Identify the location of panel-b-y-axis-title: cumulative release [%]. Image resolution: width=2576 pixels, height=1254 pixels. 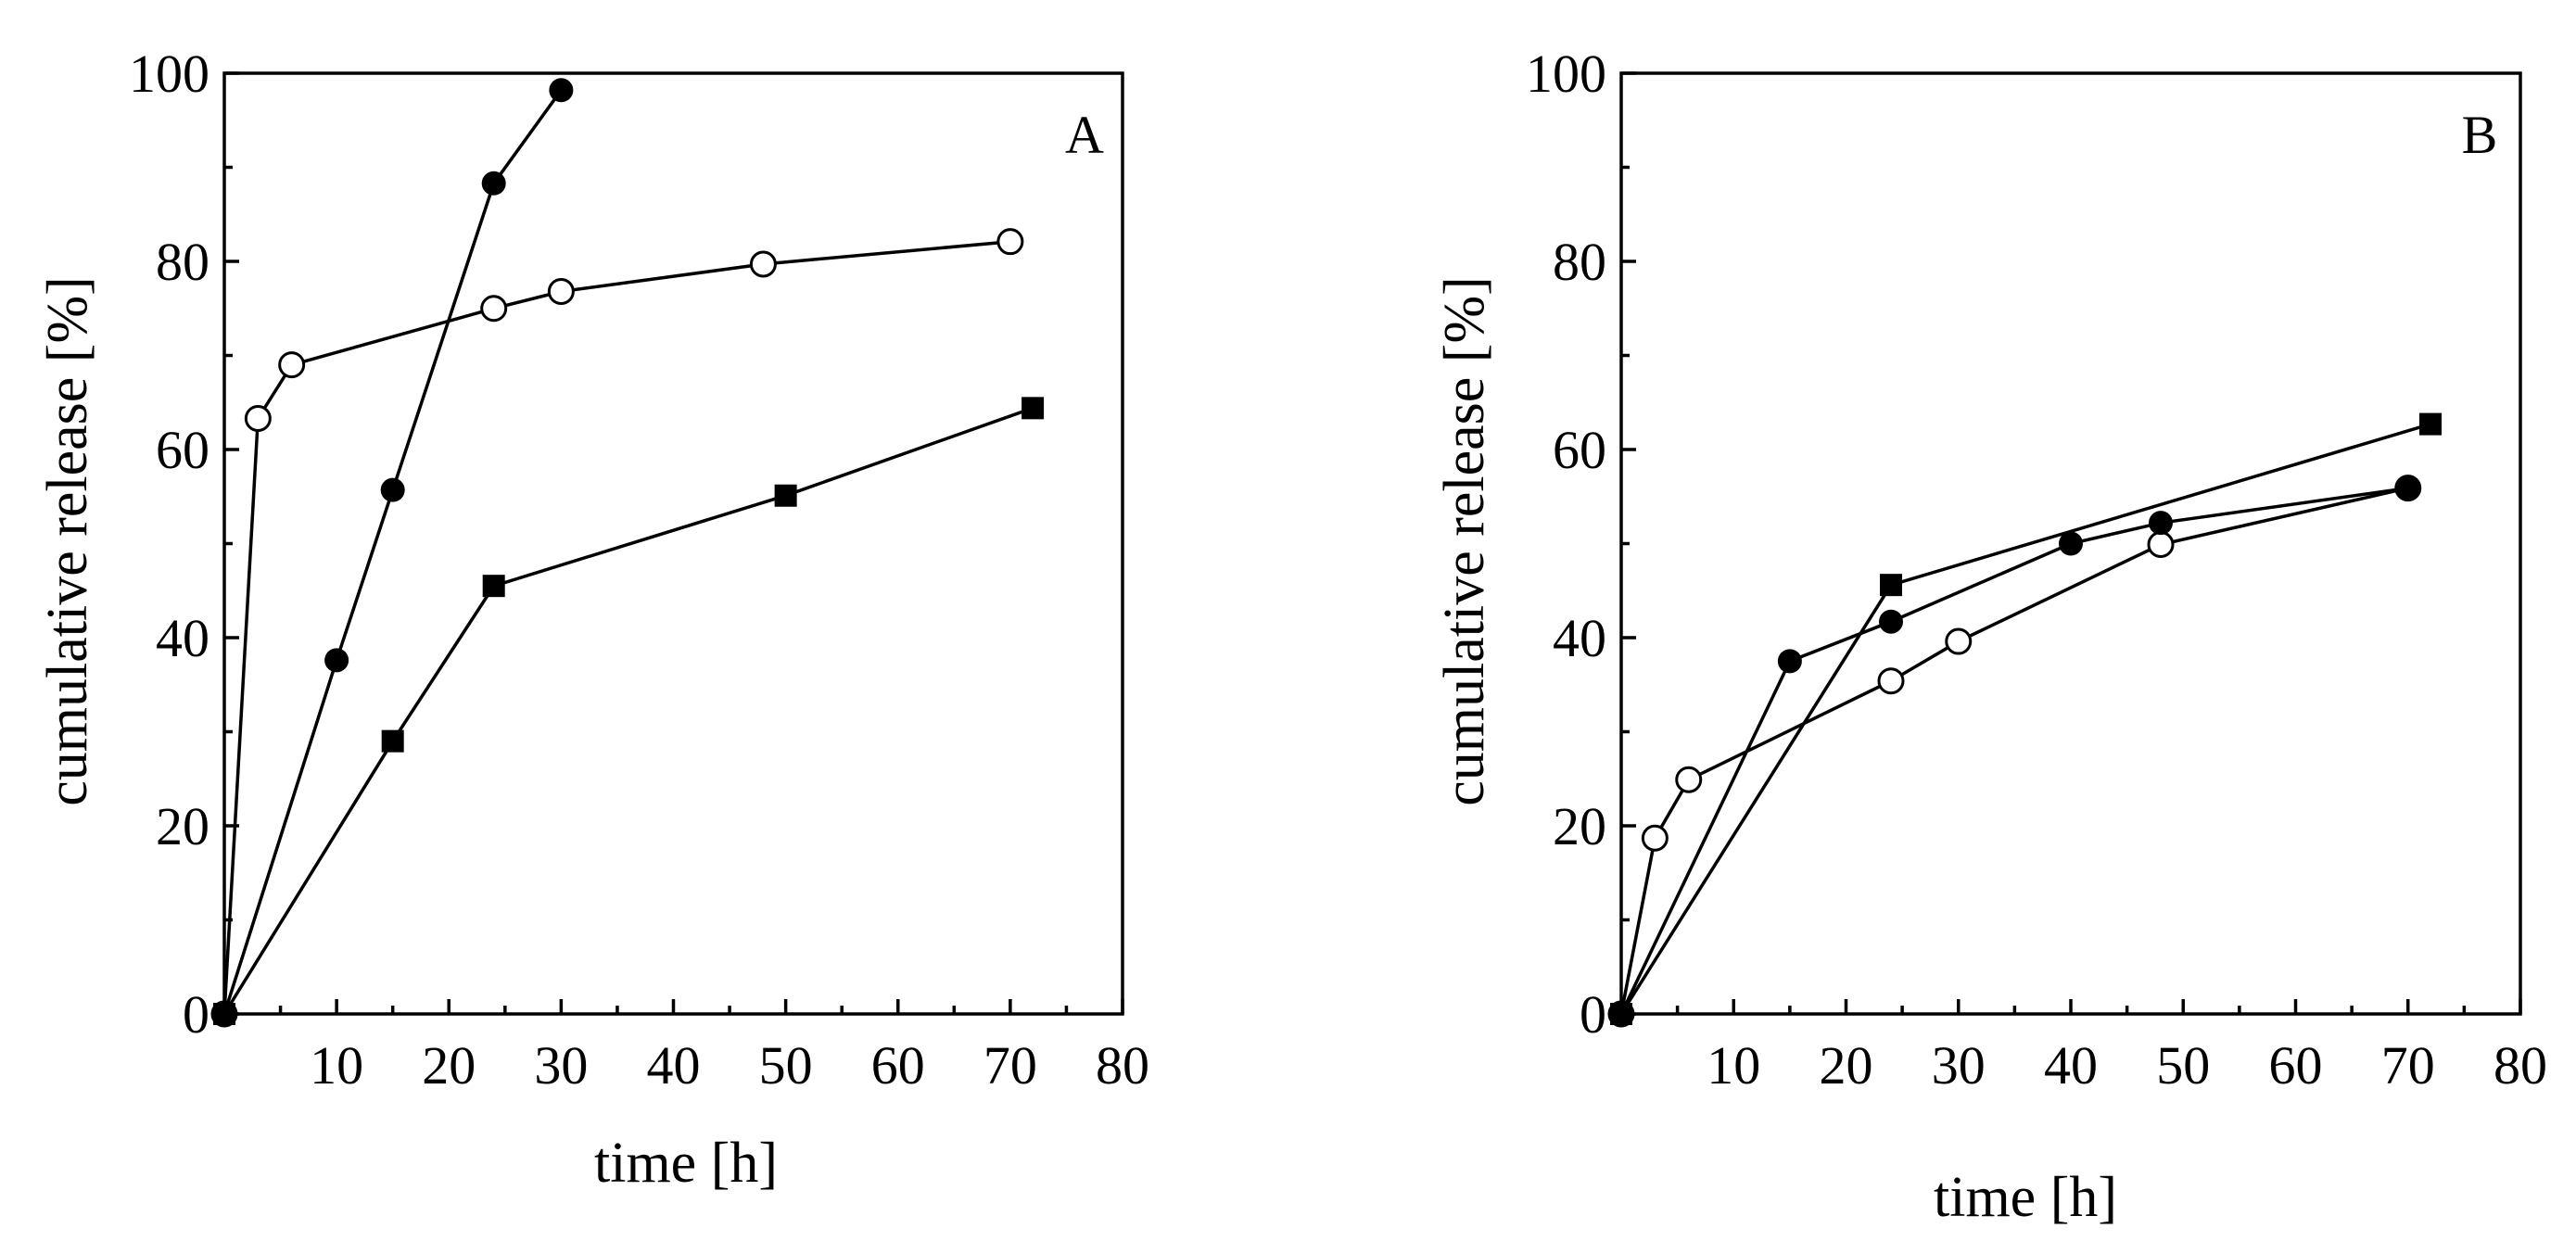
(1464, 540).